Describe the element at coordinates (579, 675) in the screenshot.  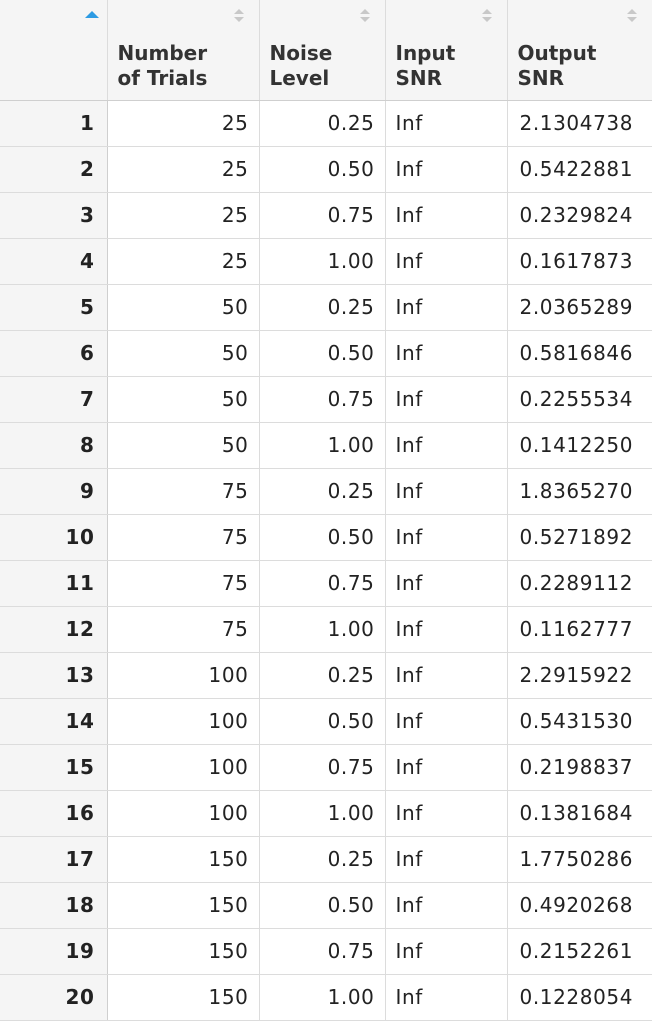
I see `output-snr-cell: 2.2915922` at that location.